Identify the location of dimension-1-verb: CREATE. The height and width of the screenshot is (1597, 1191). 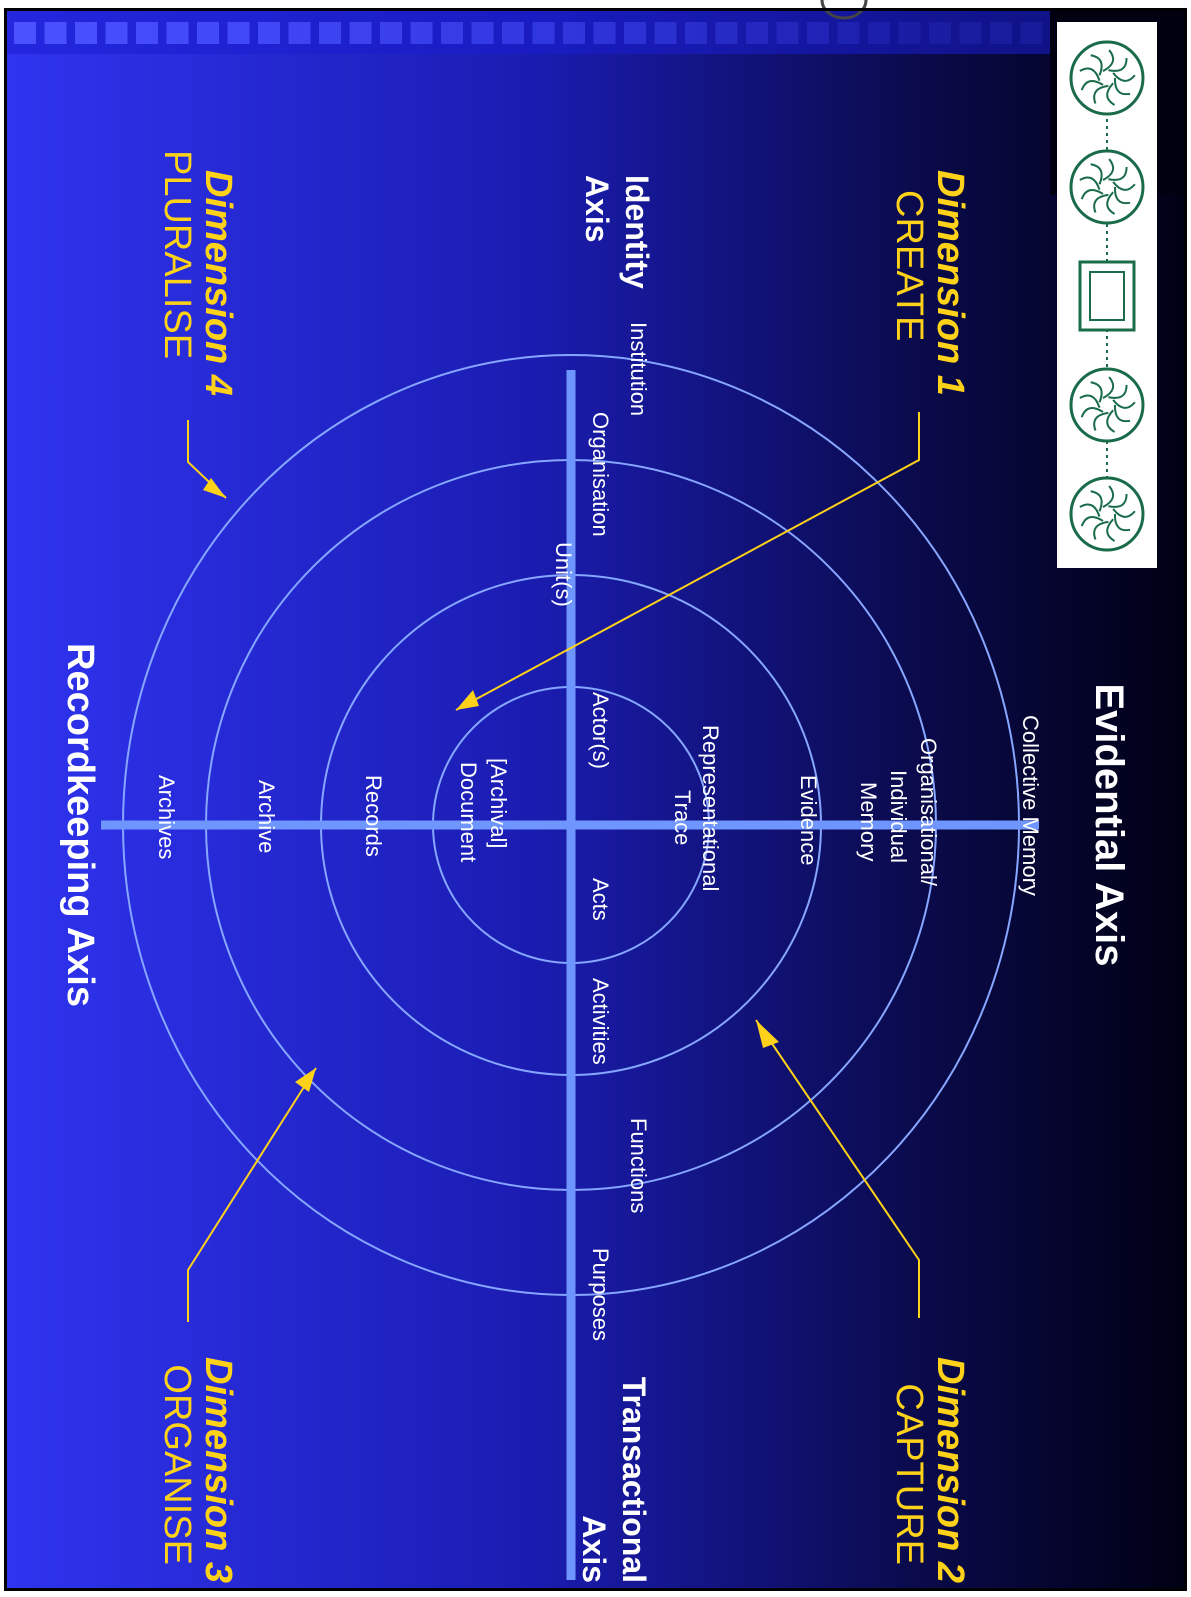
(909, 265).